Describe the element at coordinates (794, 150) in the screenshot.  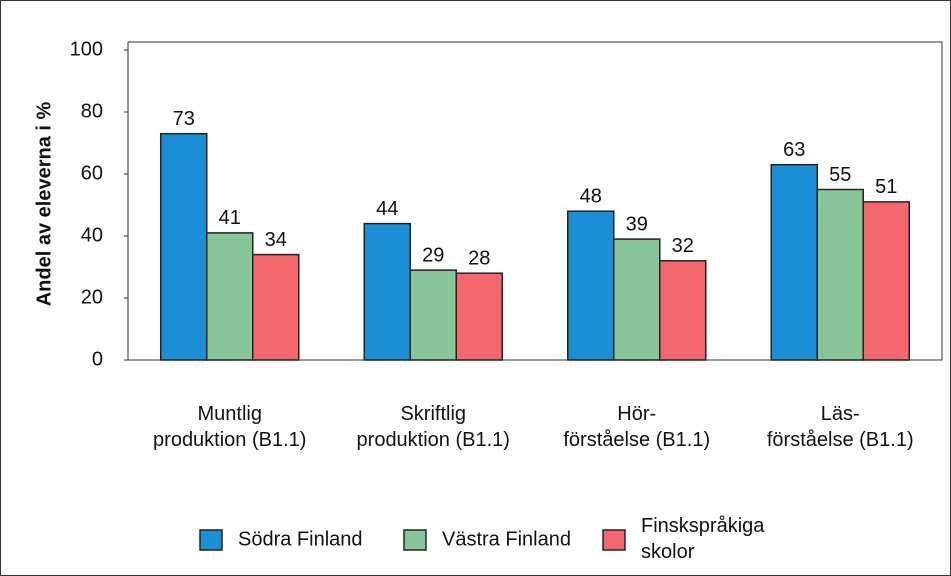
I see `data-label: 63` at that location.